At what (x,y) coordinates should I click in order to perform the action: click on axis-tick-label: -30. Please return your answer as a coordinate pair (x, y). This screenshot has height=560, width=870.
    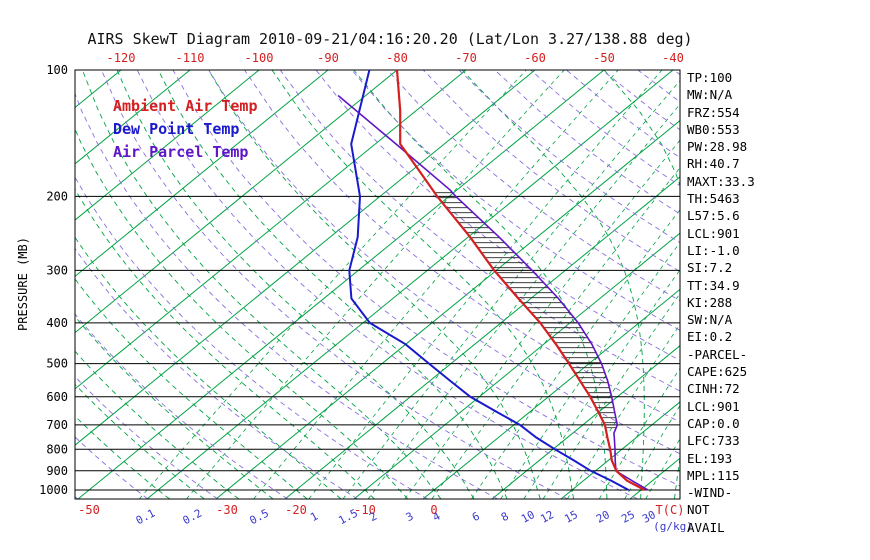
    Looking at the image, I should click on (227, 510).